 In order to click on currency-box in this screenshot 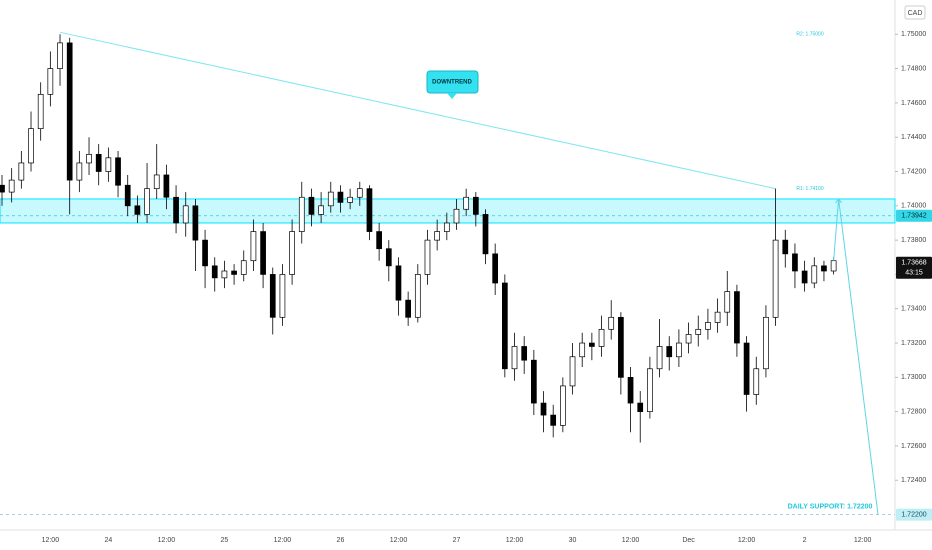, I will do `click(915, 12)`.